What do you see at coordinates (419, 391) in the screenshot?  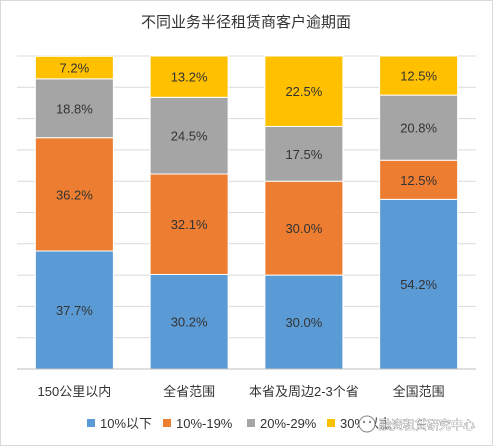 I see `x-tick-label: 全国范围` at bounding box center [419, 391].